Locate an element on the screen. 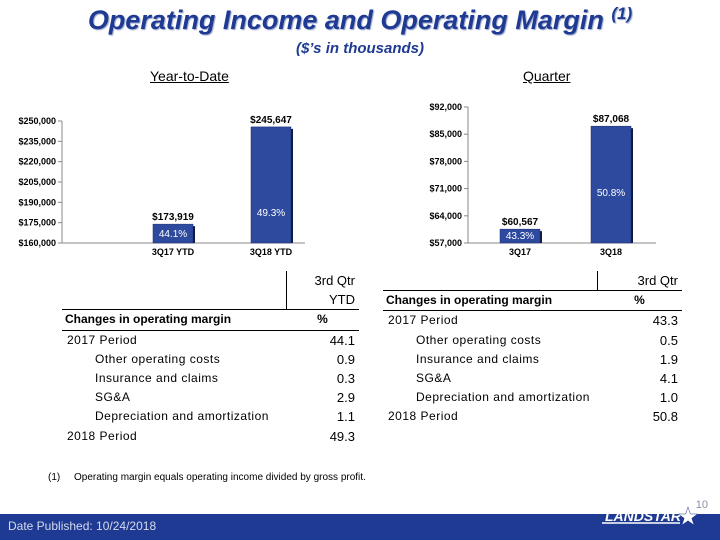 Image resolution: width=720 pixels, height=540 pixels. y-tick-label: $250,000 is located at coordinates (37, 121).